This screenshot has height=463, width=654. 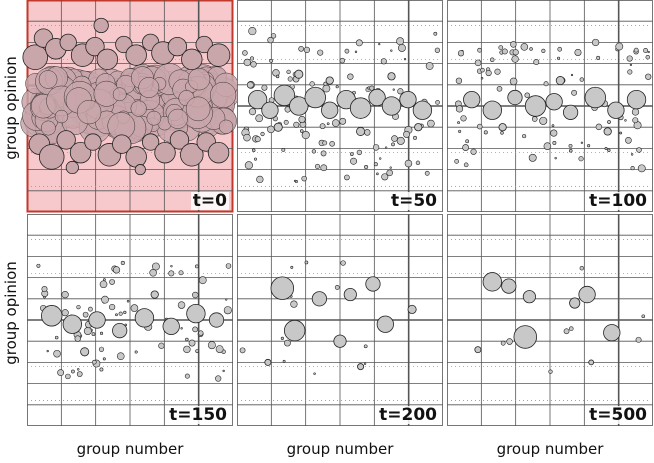 I want to click on time-label: t=150, so click(x=198, y=415).